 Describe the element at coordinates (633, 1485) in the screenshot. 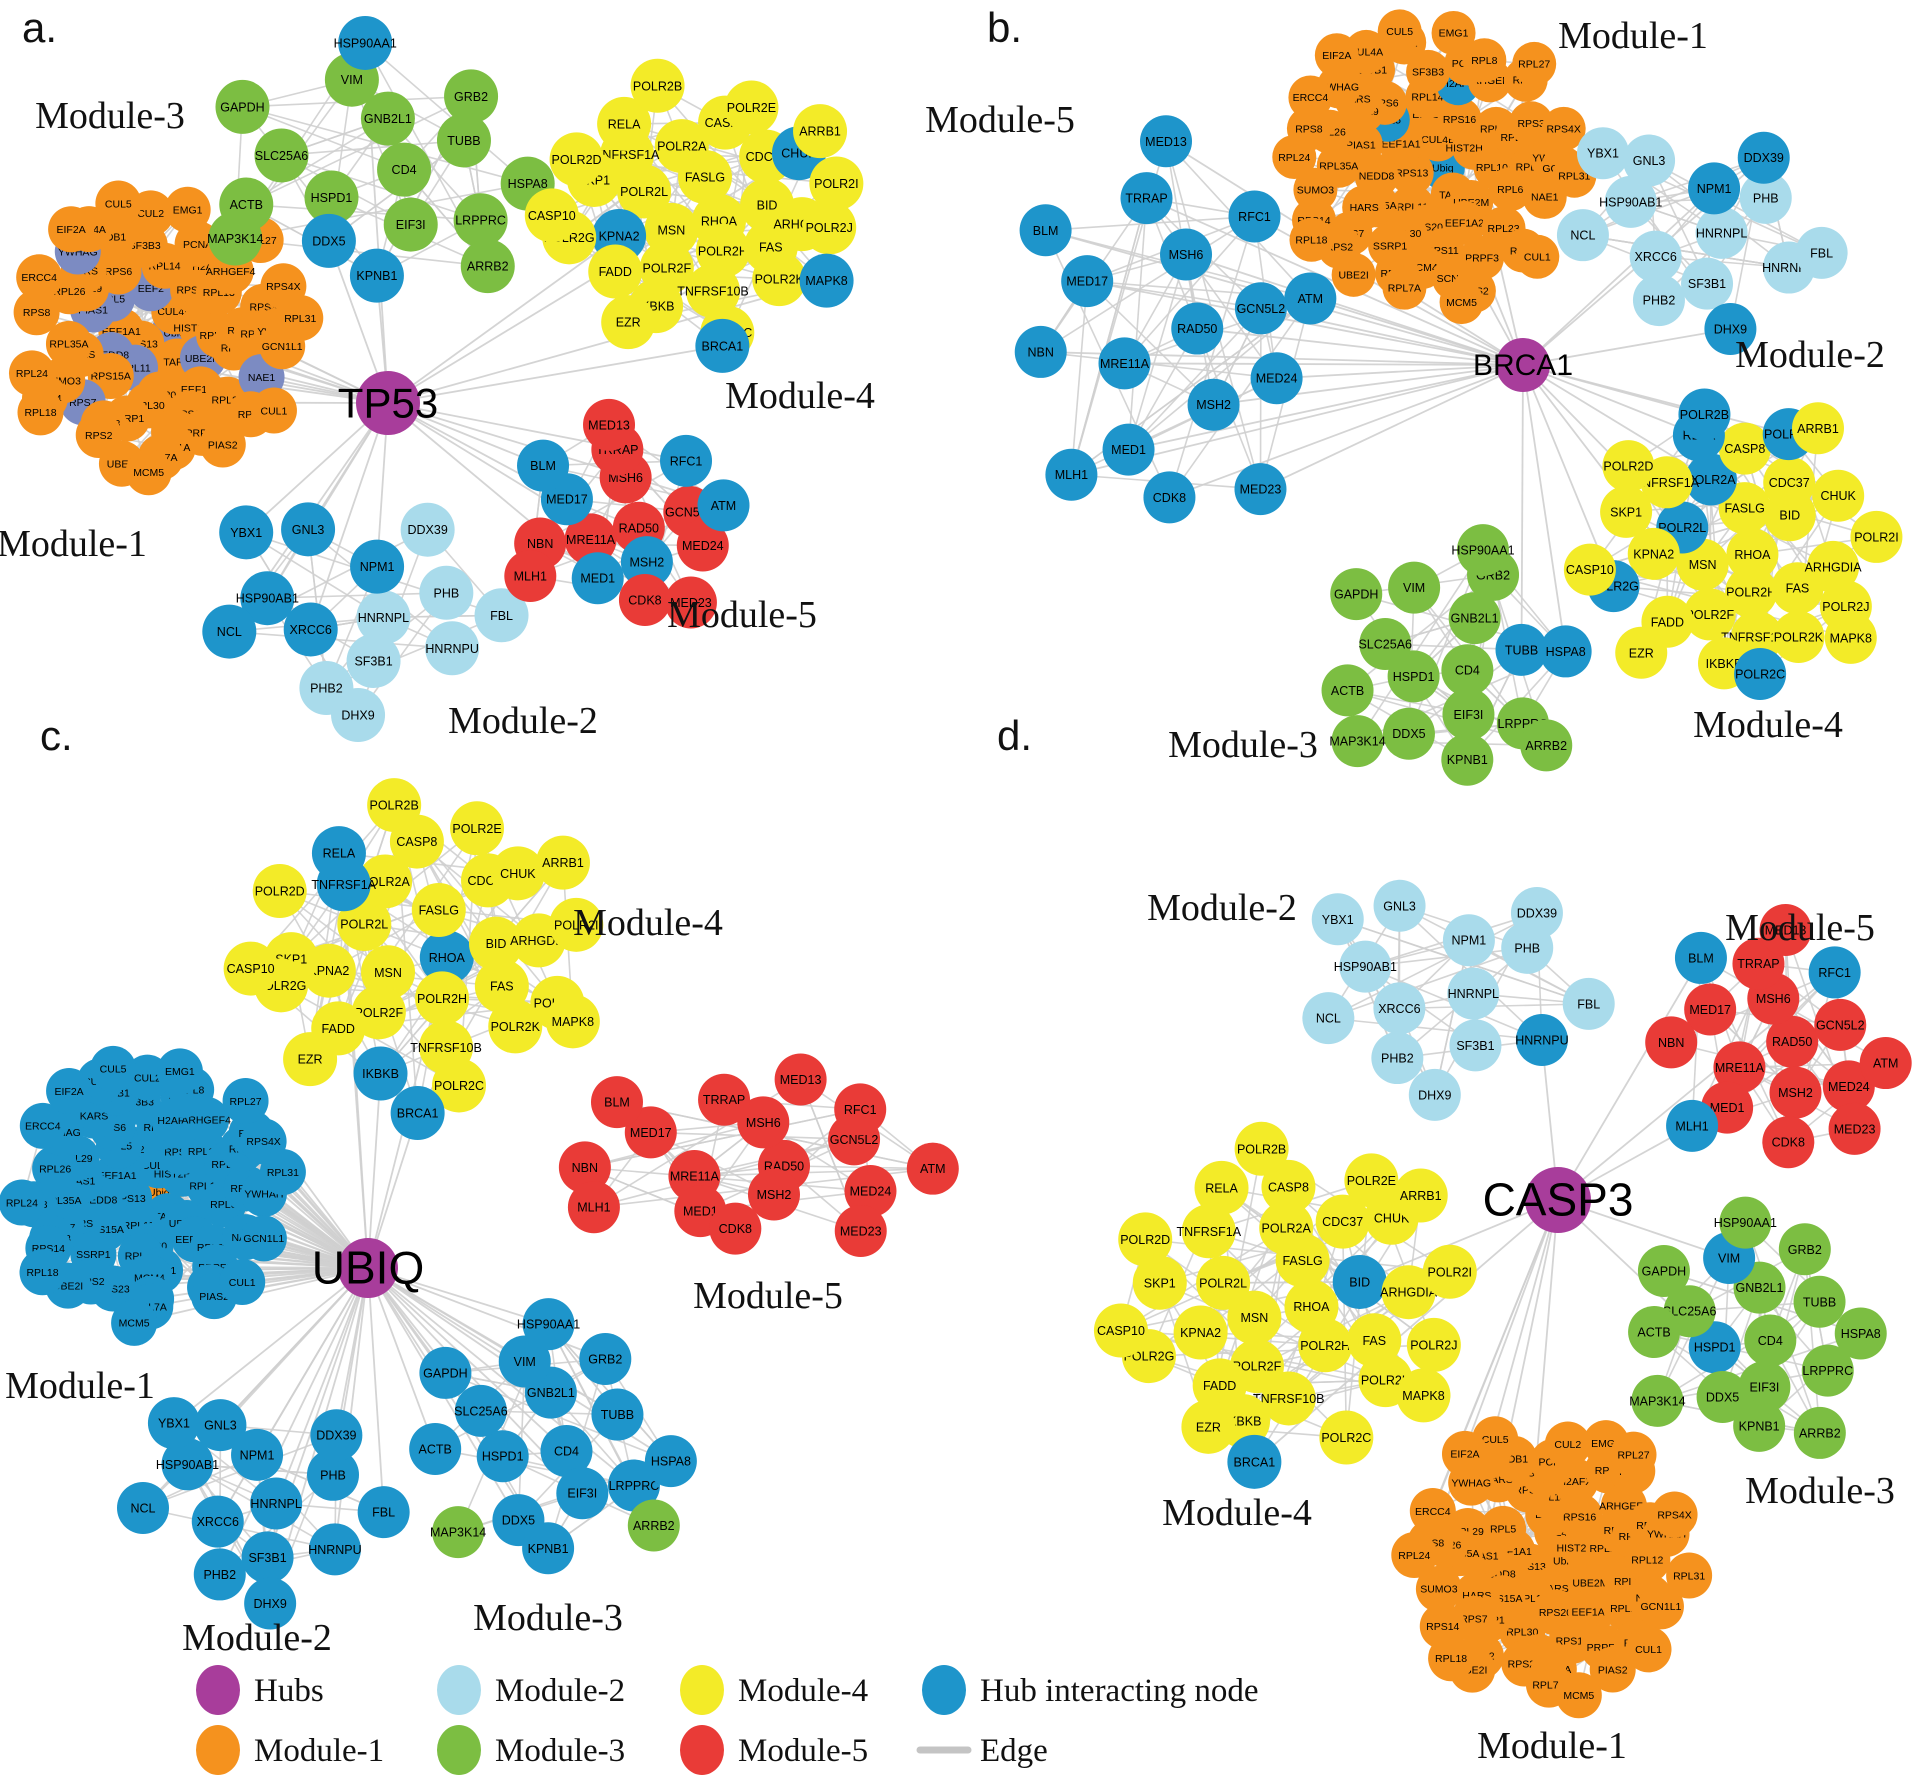

I see `node-LRPPRC` at that location.